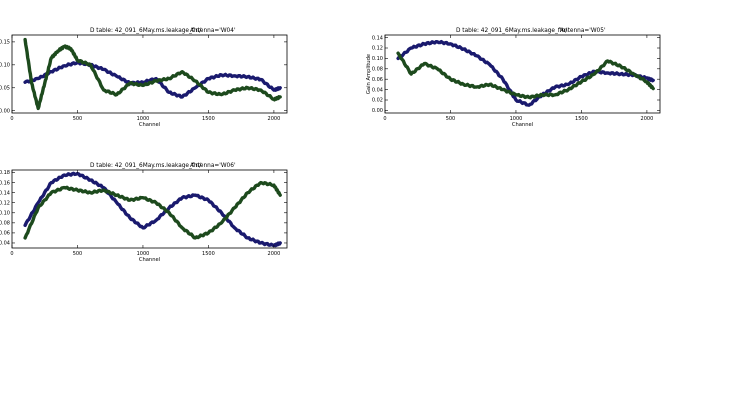 The width and height of the screenshot is (746, 414). Describe the element at coordinates (208, 254) in the screenshot. I see `x-tick-label-3-3: 1500` at that location.